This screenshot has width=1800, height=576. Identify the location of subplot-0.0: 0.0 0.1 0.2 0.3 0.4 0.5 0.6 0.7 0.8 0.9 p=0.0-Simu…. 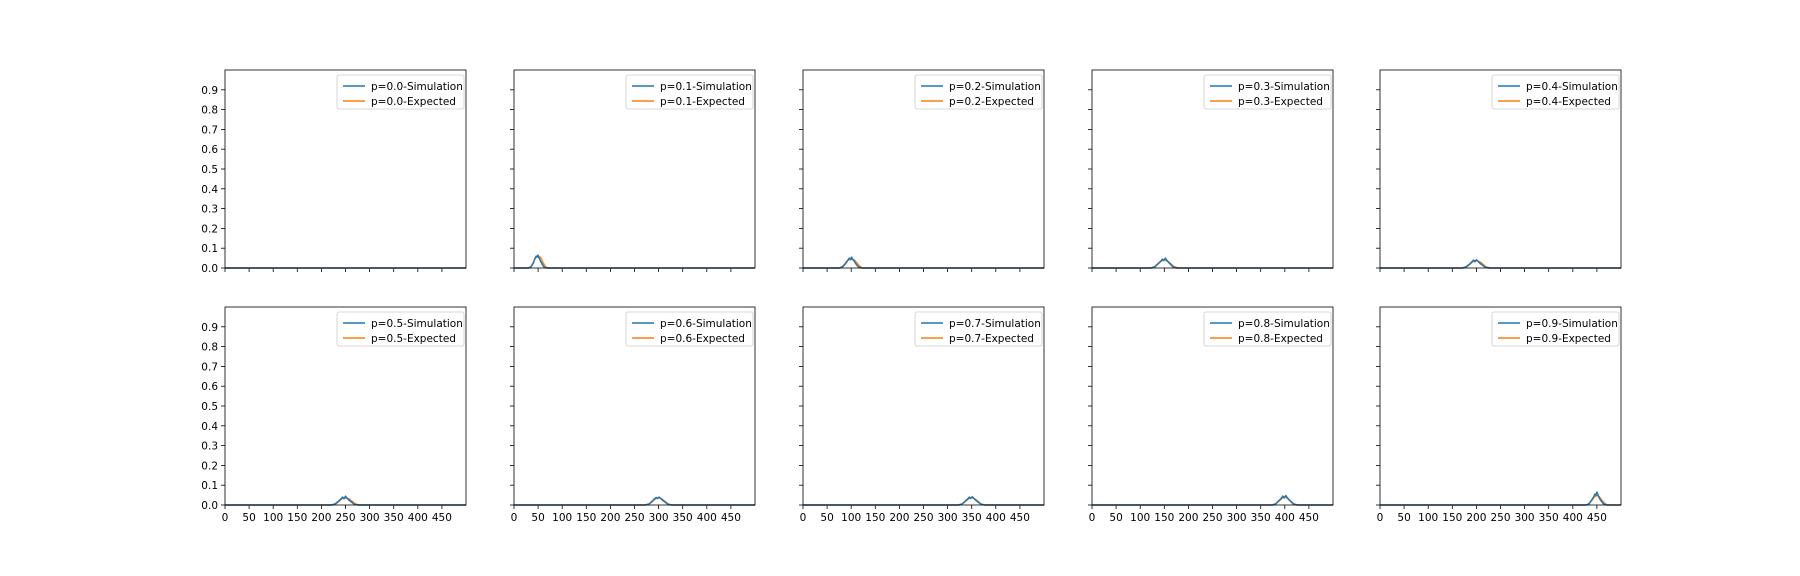
(334, 172).